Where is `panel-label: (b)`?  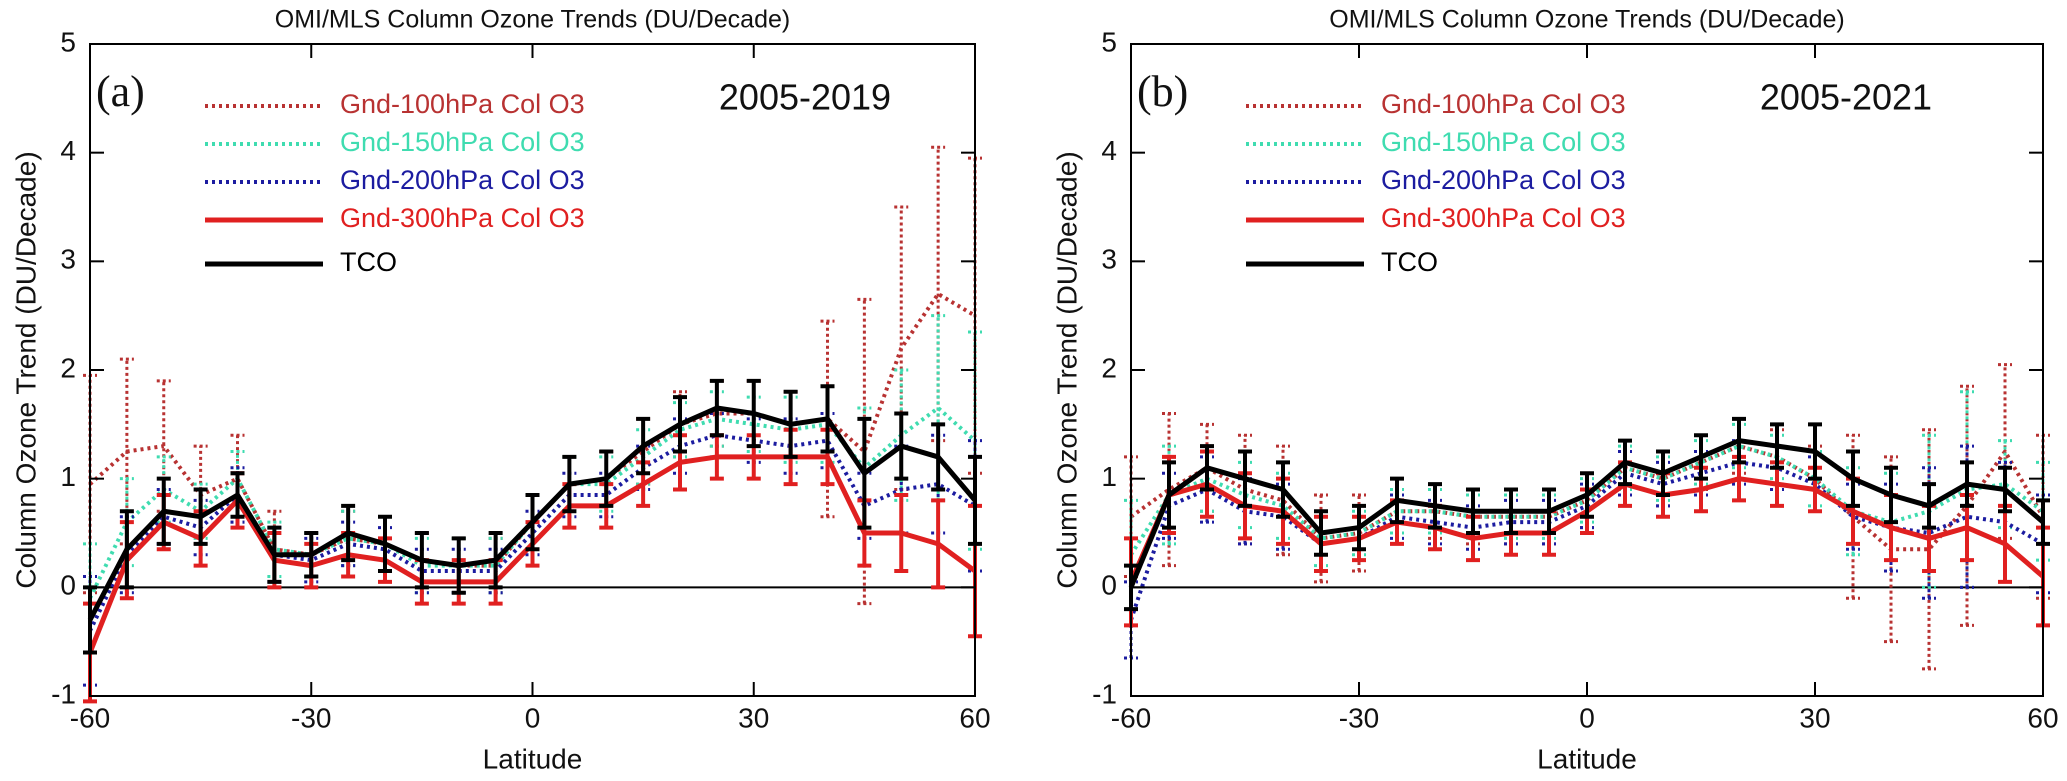 panel-label: (b) is located at coordinates (1162, 91).